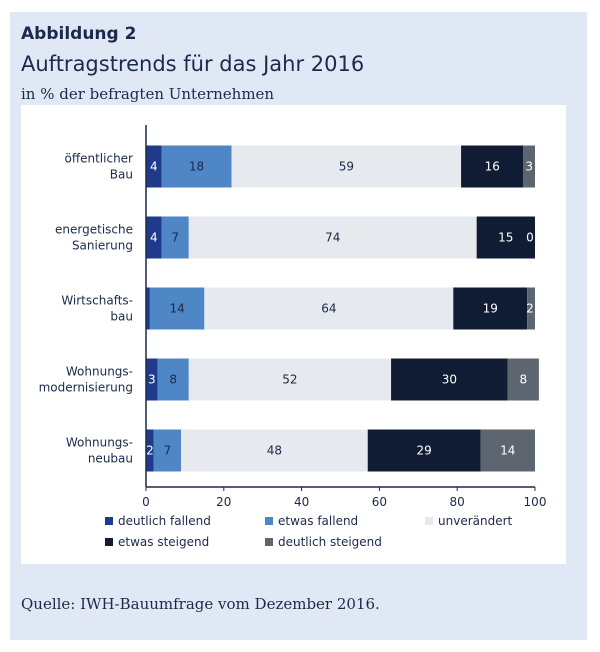 The image size is (600, 652). I want to click on data-label: 59, so click(346, 167).